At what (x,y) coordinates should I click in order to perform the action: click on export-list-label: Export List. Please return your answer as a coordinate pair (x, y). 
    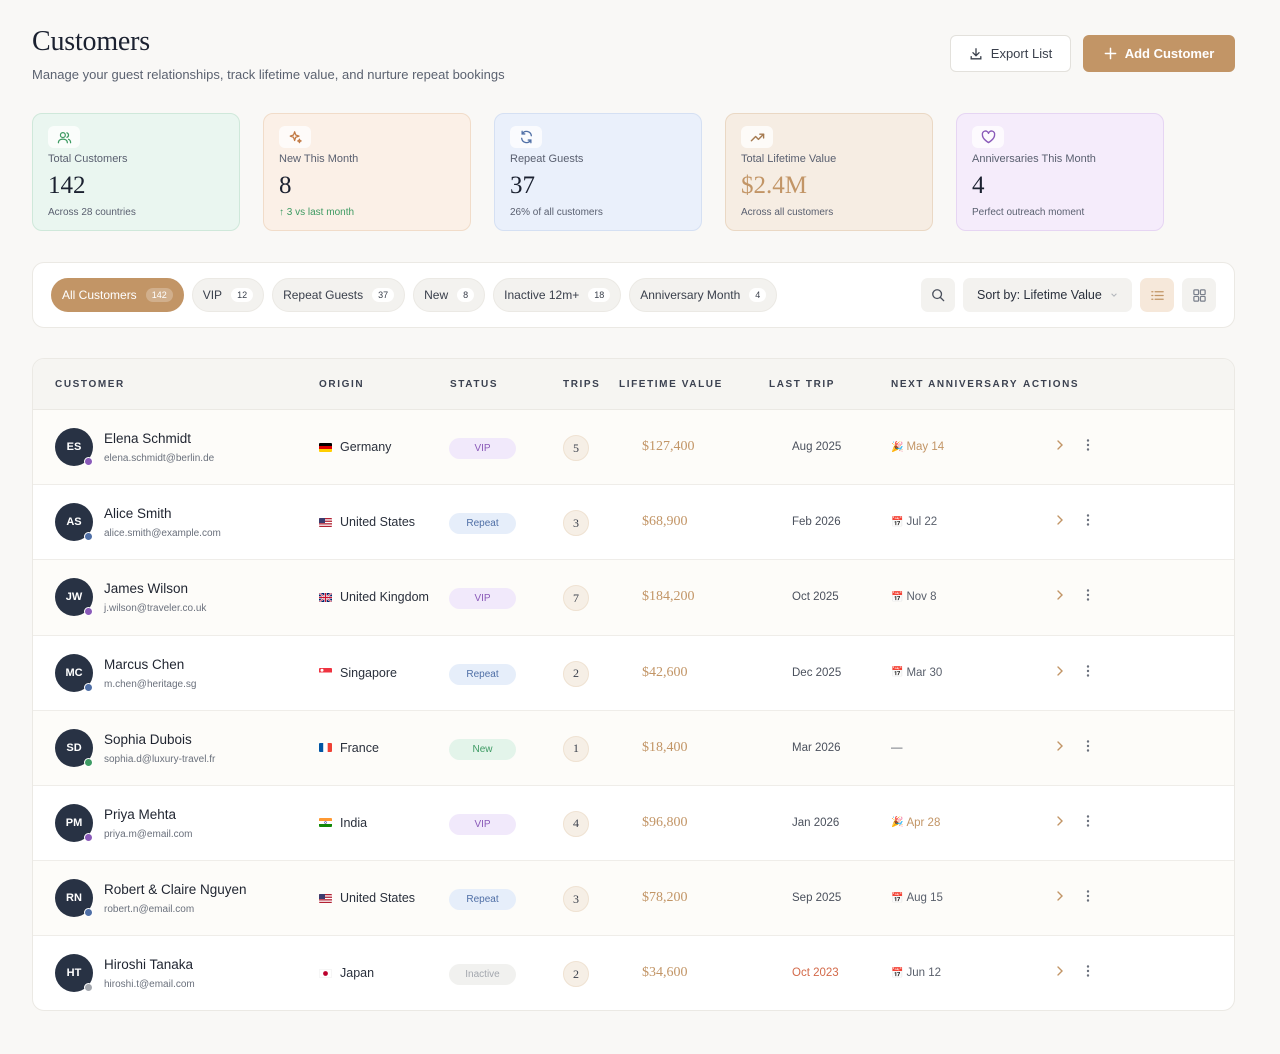
    Looking at the image, I should click on (1021, 53).